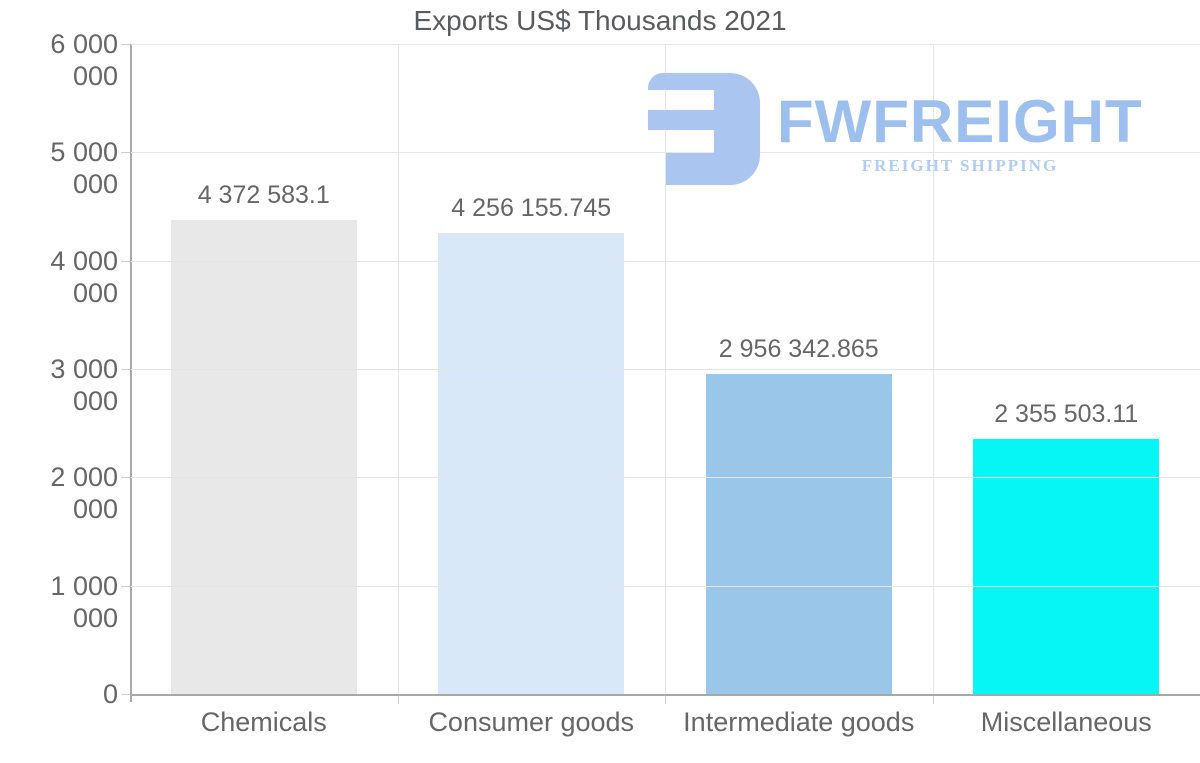  Describe the element at coordinates (84, 276) in the screenshot. I see `y-axis-tick-label: 4 000 000` at that location.